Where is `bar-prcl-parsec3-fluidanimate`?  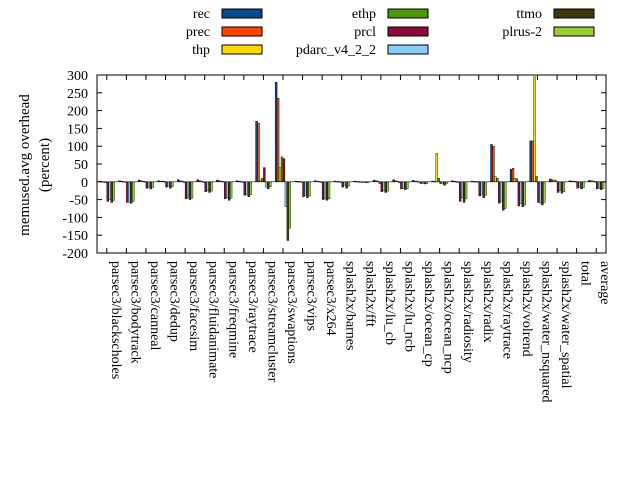
bar-prcl-parsec3-fluidanimate is located at coordinates (205, 186).